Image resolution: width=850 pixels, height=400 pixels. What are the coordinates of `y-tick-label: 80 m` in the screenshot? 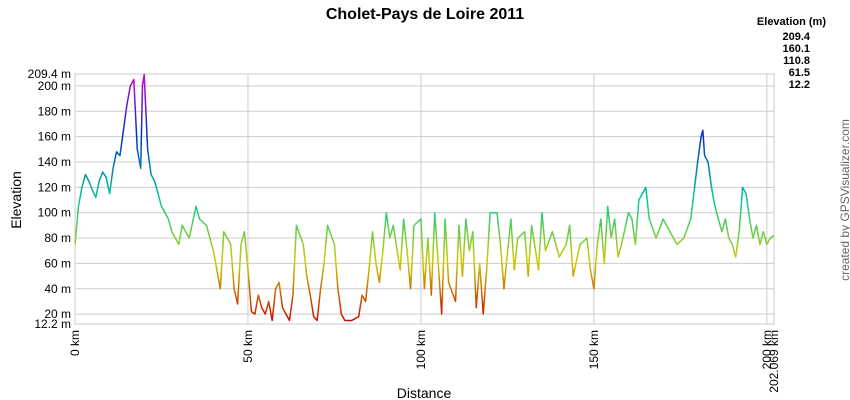 It's located at (57, 238).